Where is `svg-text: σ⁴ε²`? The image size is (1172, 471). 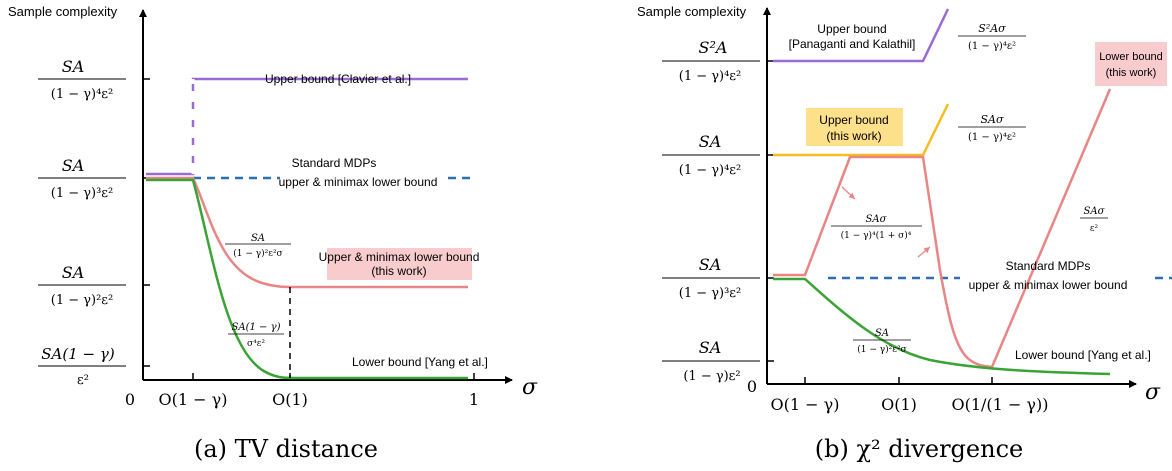
svg-text: σ⁴ε² is located at coordinates (256, 344).